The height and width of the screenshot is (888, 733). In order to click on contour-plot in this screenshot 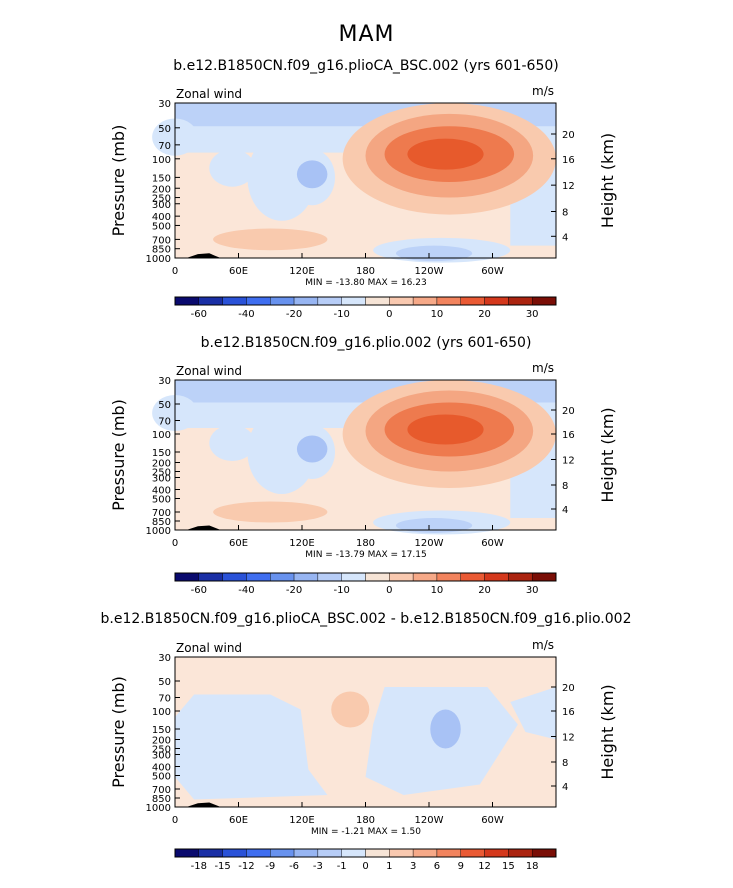, I will do `click(365, 732)`.